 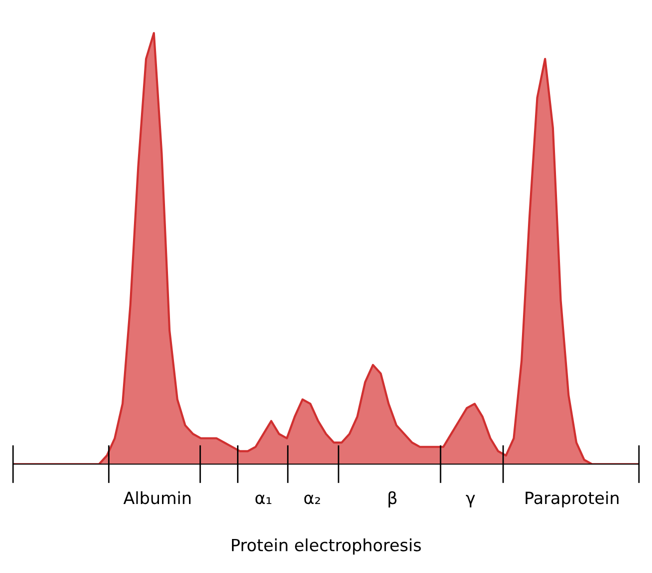 What do you see at coordinates (572, 499) in the screenshot?
I see `text: Paraprotein` at bounding box center [572, 499].